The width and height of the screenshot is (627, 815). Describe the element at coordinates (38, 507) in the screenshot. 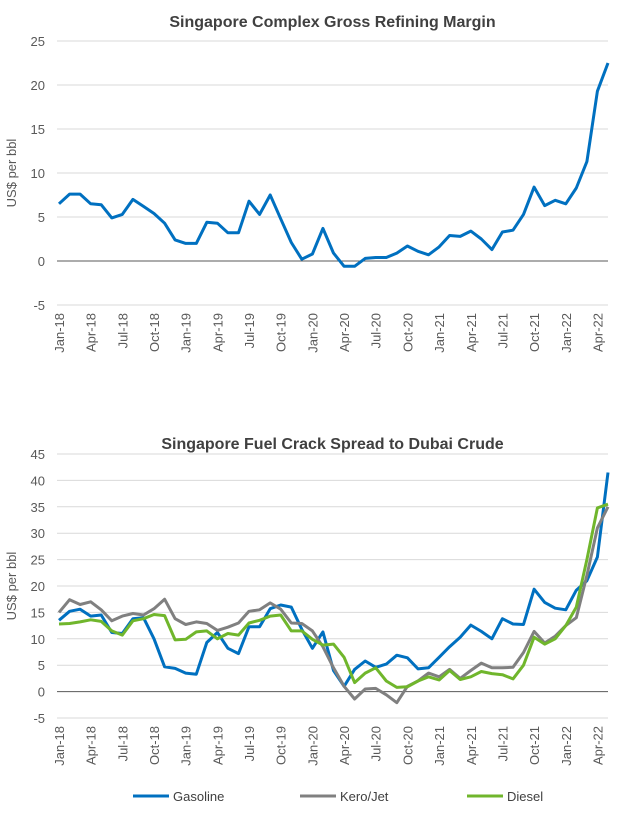

I see `y-tick-label: 35` at that location.